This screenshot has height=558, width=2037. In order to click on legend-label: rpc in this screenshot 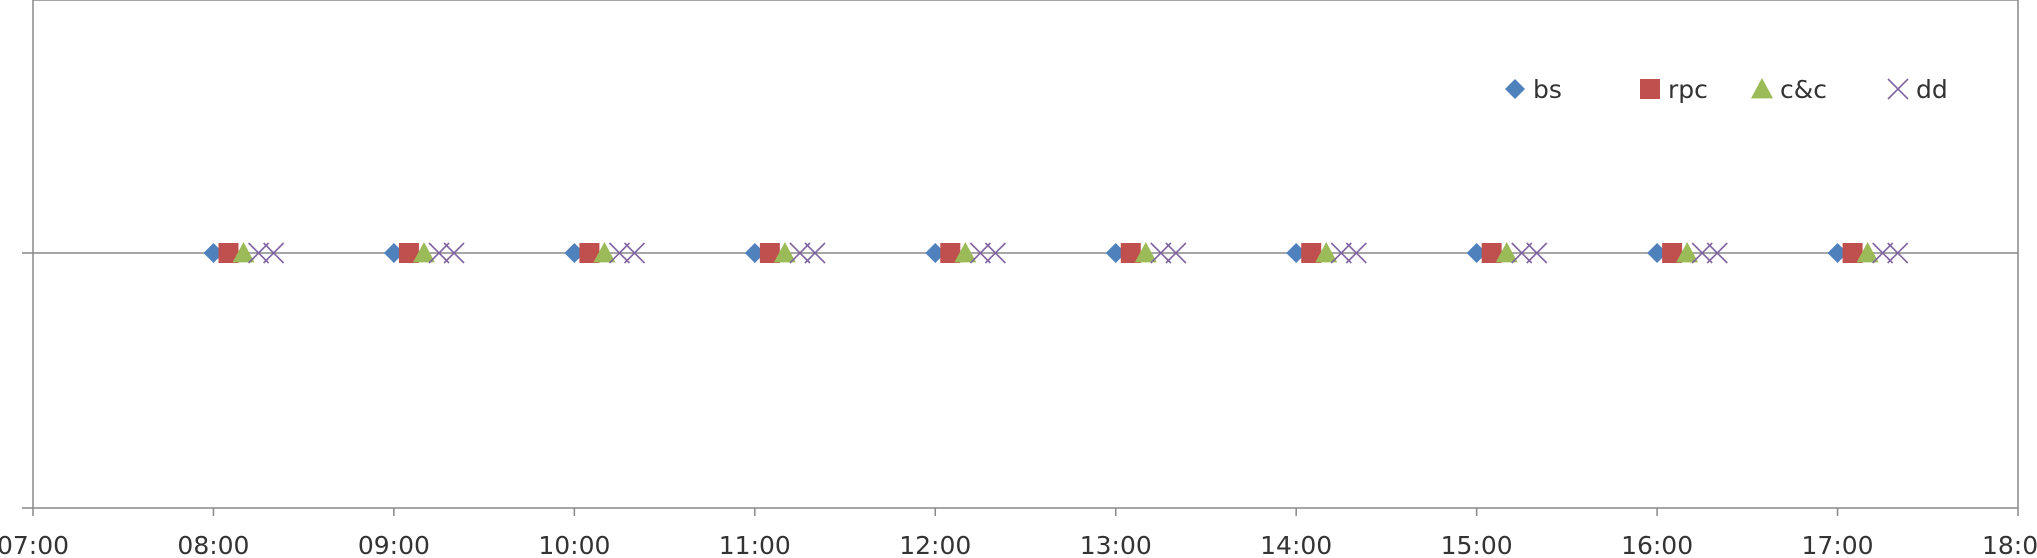, I will do `click(1688, 89)`.